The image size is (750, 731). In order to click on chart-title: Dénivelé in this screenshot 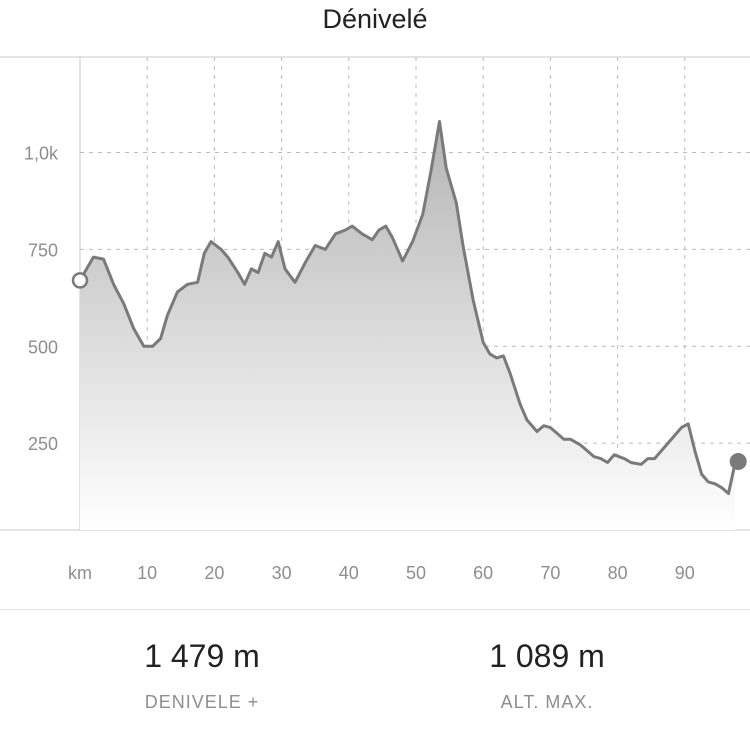, I will do `click(375, 19)`.